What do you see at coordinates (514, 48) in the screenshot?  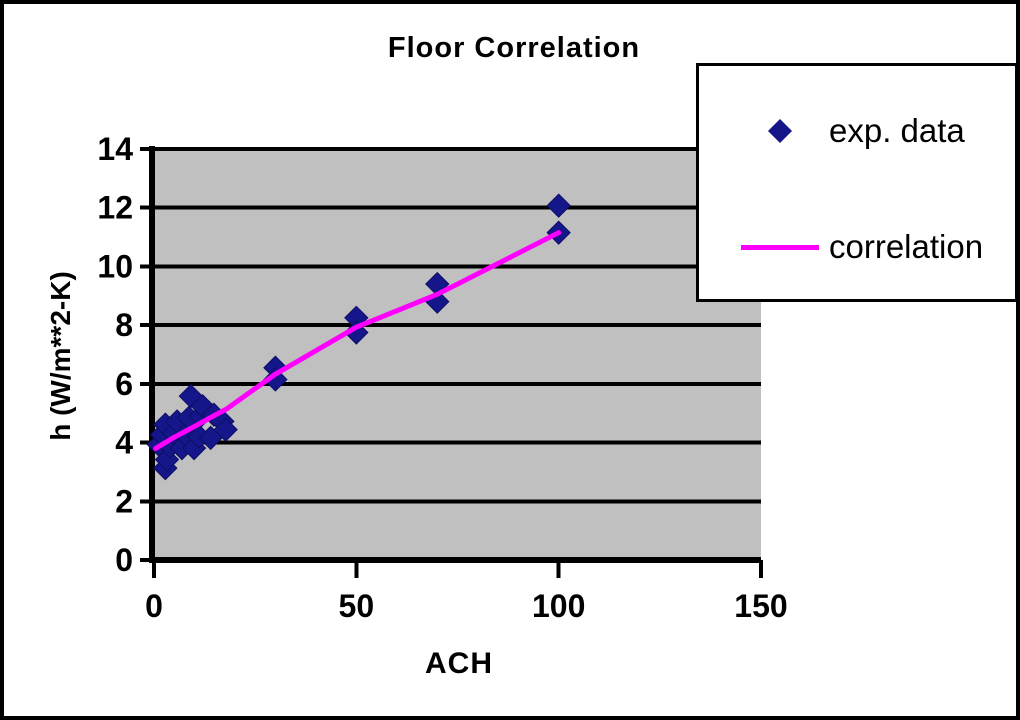 I see `chart-title: Floor Correlation` at bounding box center [514, 48].